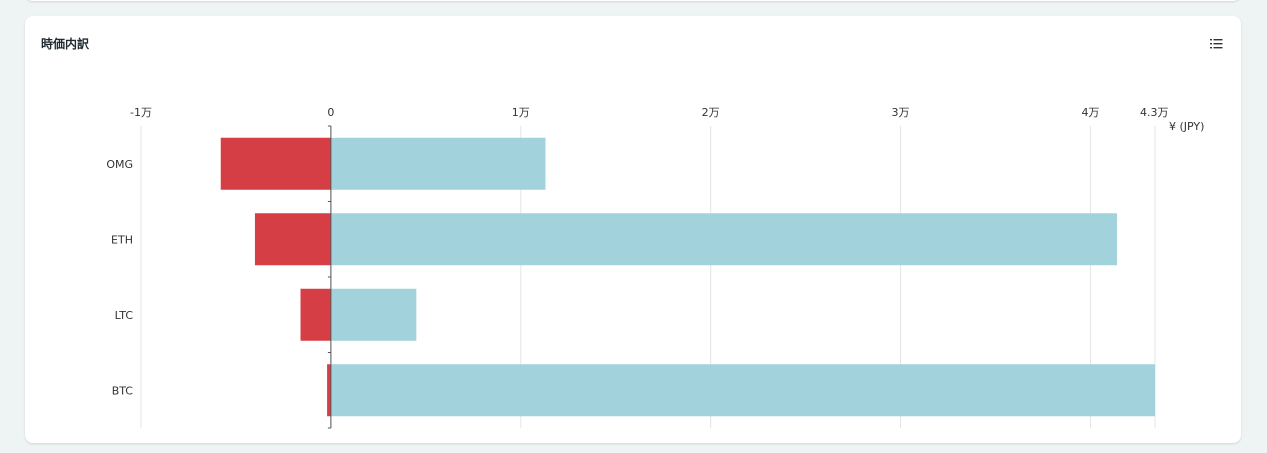 The height and width of the screenshot is (453, 1267). Describe the element at coordinates (330, 112) in the screenshot. I see `x-tick-label: 0` at that location.